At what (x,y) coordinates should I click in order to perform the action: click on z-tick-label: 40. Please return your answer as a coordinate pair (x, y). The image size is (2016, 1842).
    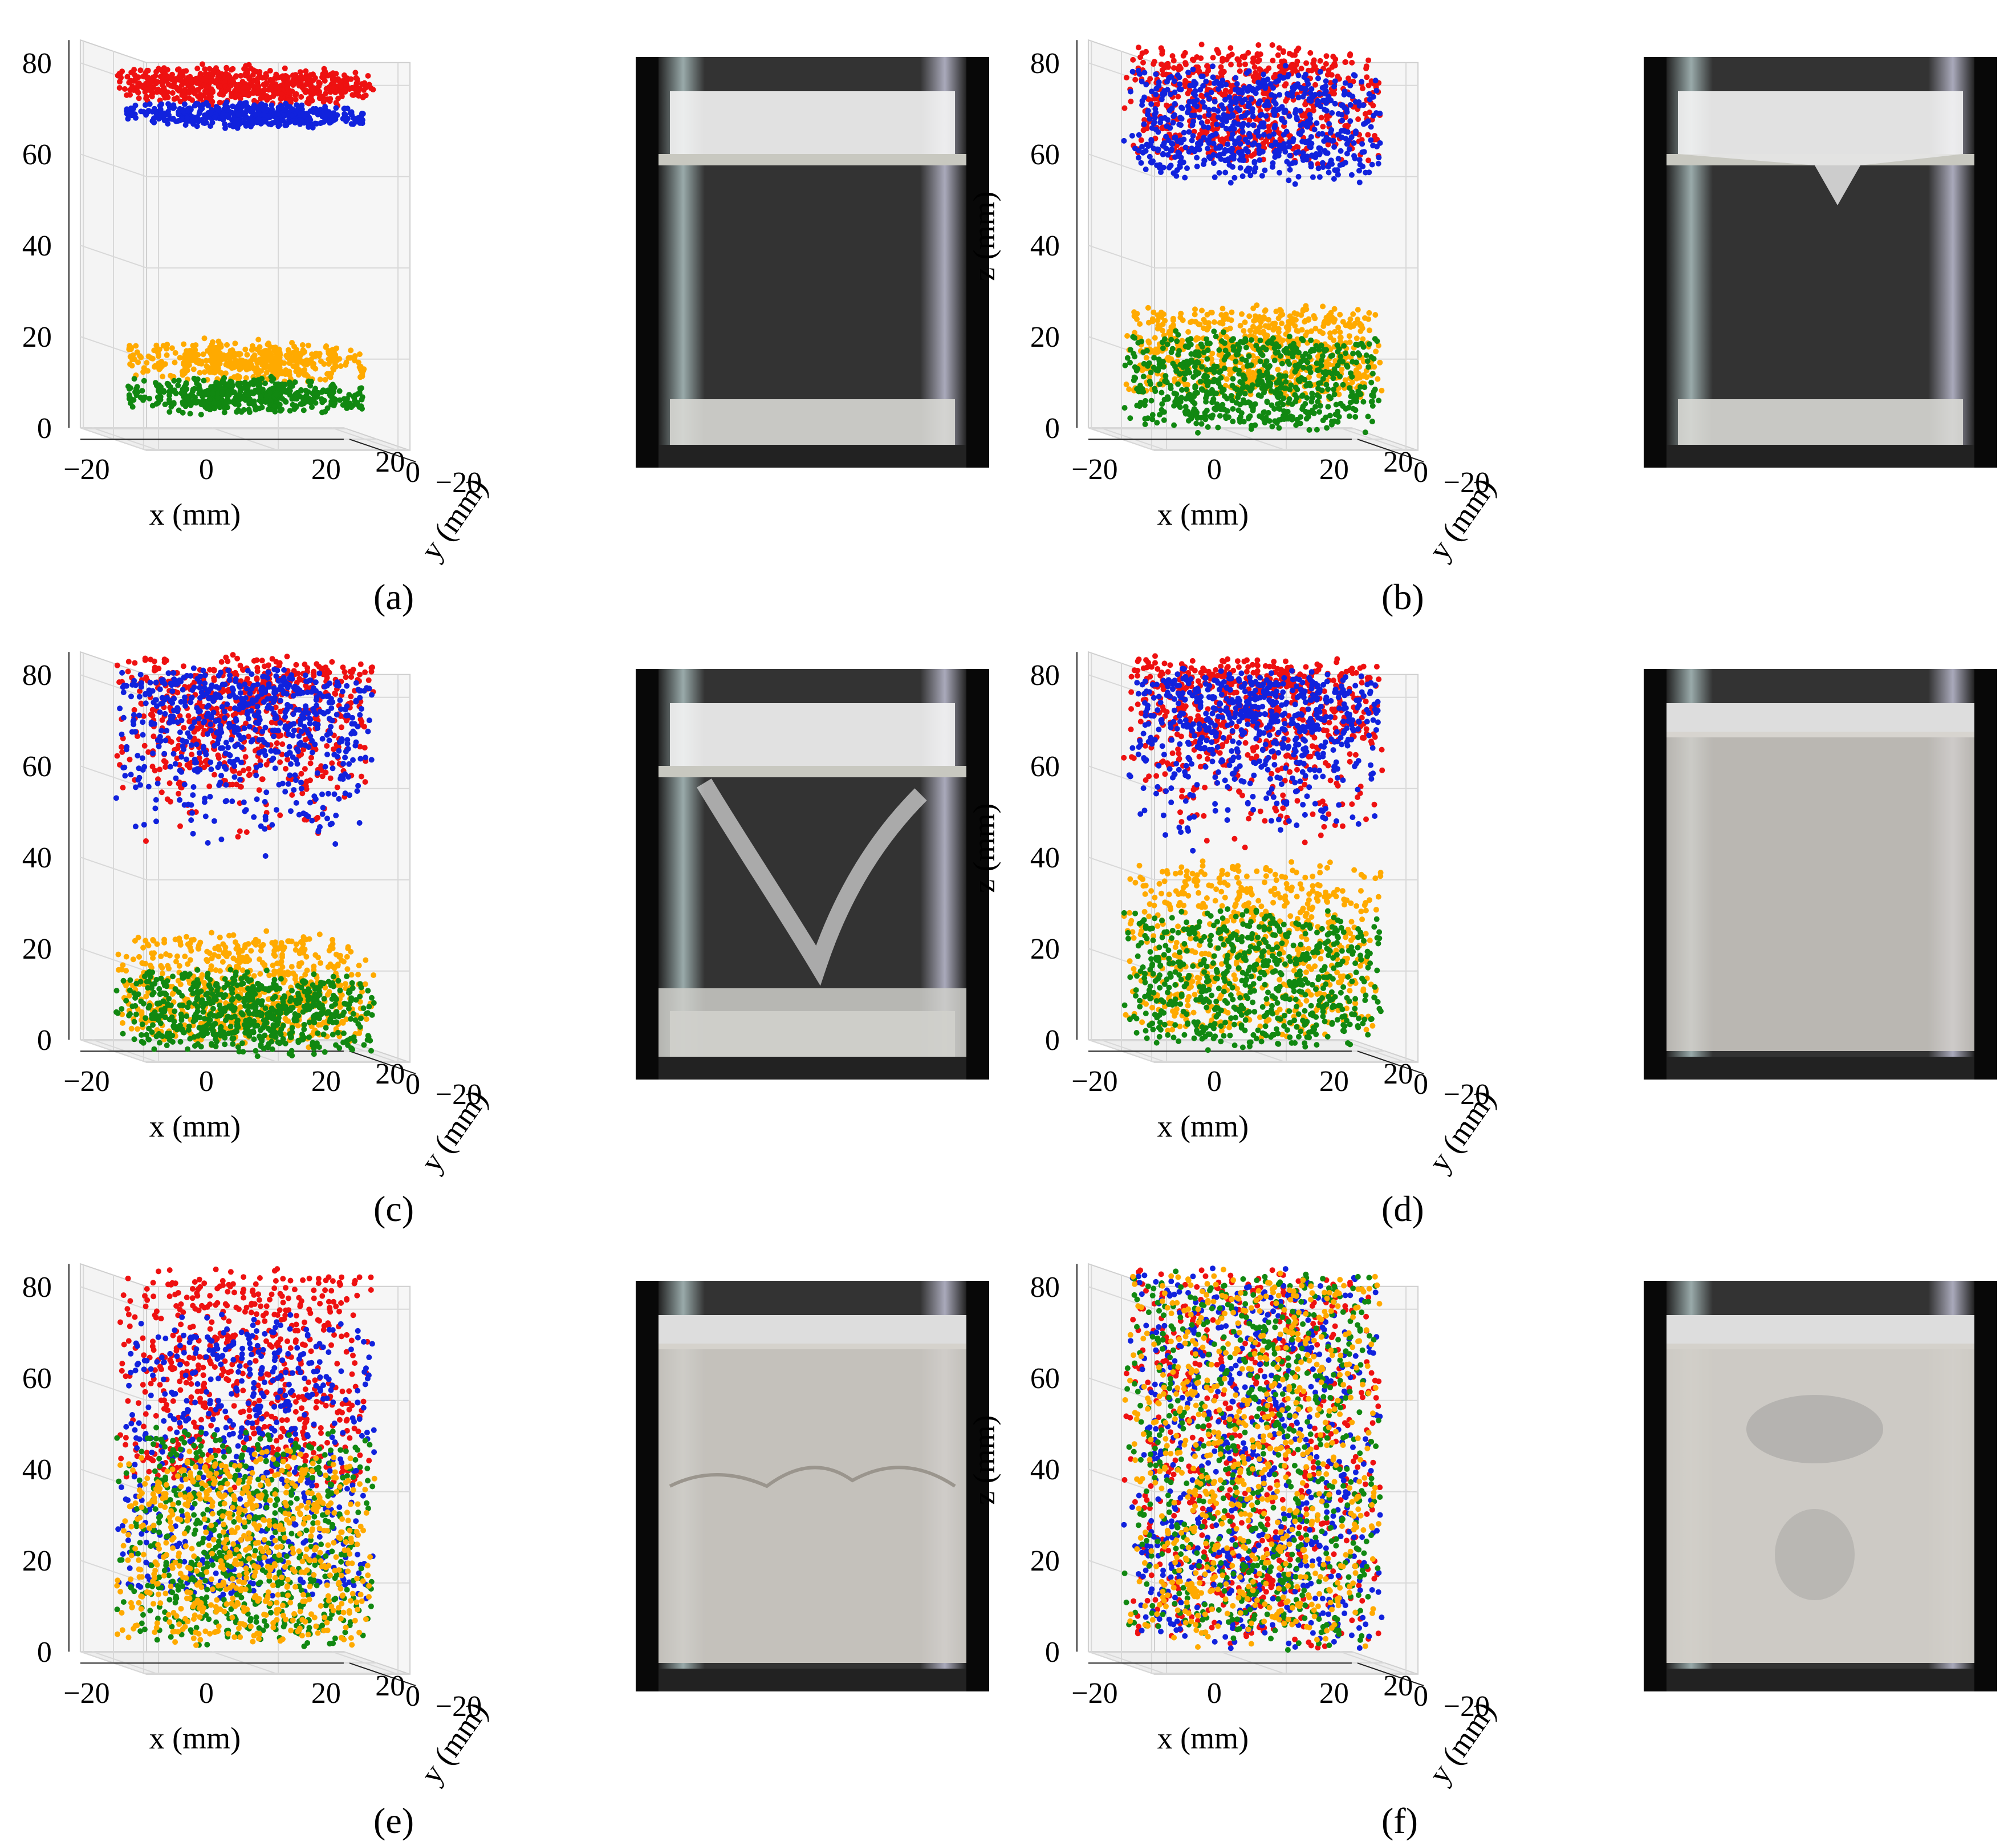
    Looking at the image, I should click on (1045, 246).